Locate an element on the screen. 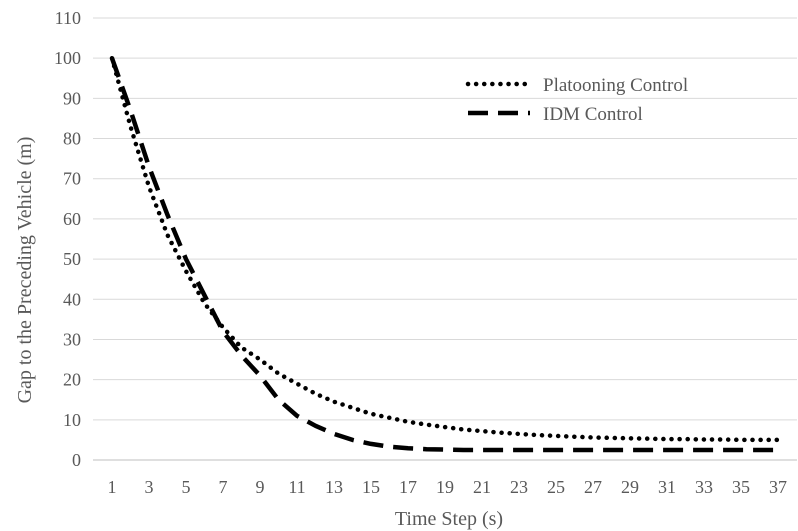 This screenshot has height=531, width=798. x-tick-label: 1 is located at coordinates (112, 487).